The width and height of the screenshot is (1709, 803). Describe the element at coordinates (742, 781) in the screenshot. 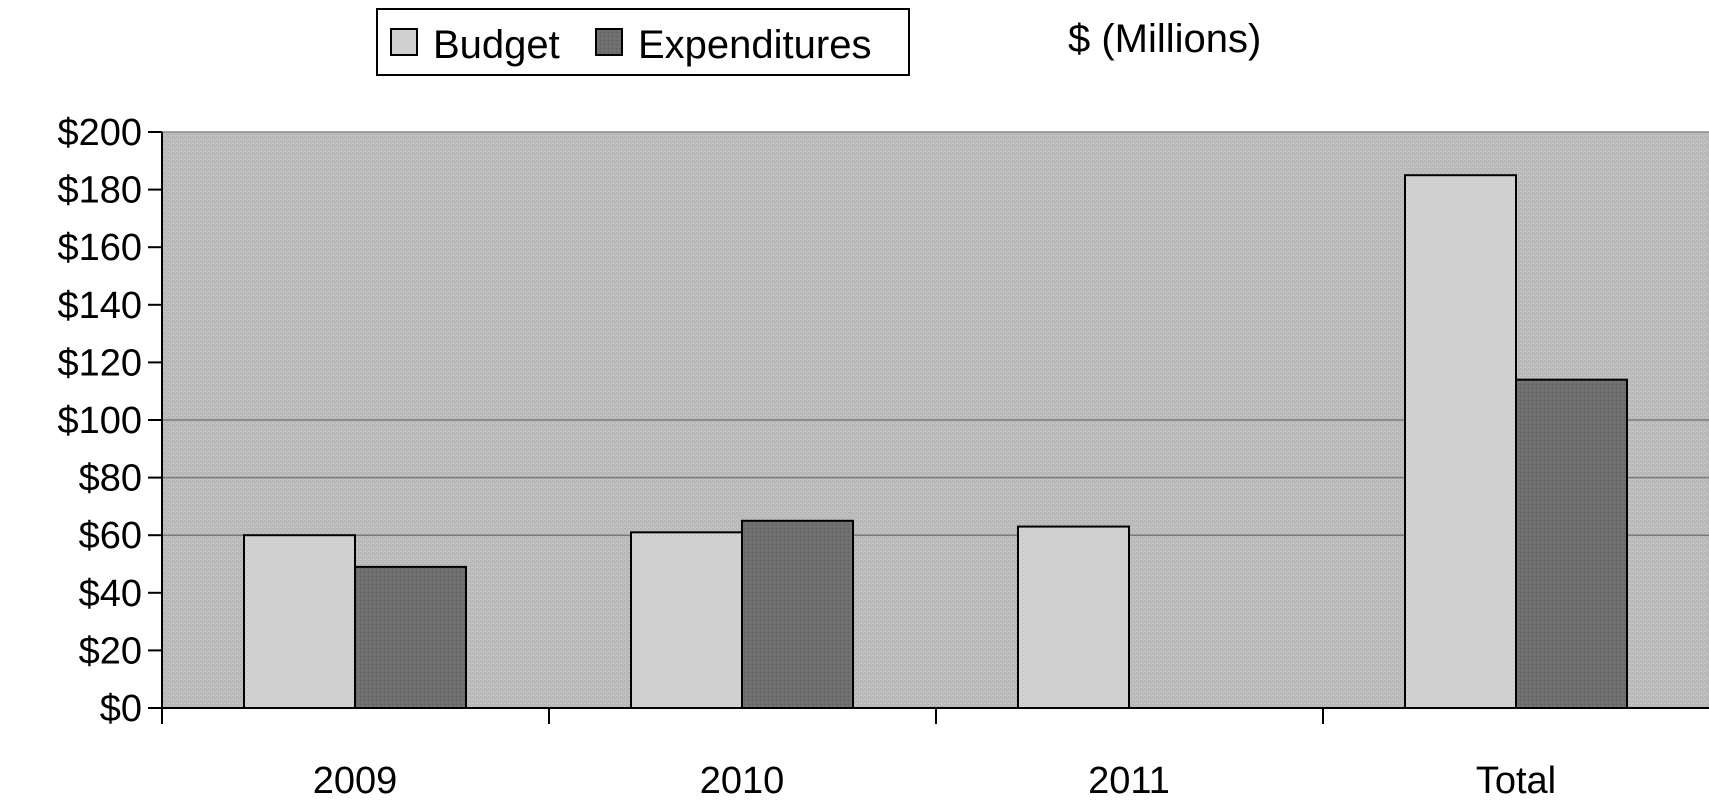

I see `x-tick-label: 2010` at that location.